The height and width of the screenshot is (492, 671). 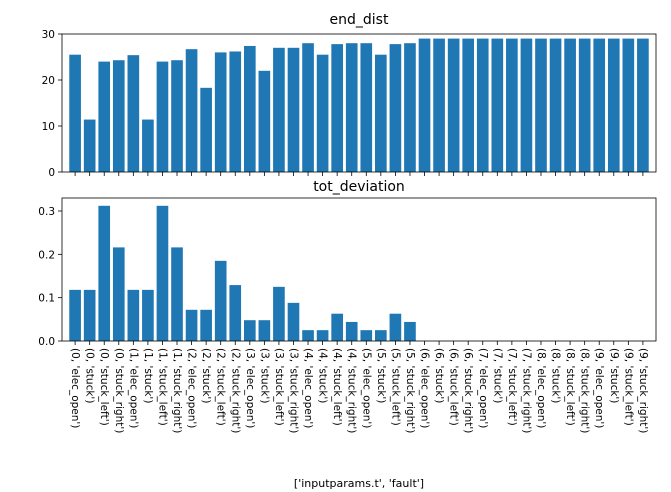 What do you see at coordinates (221, 387) in the screenshot?
I see `x-tick-label: (2, 'stuck_left')` at bounding box center [221, 387].